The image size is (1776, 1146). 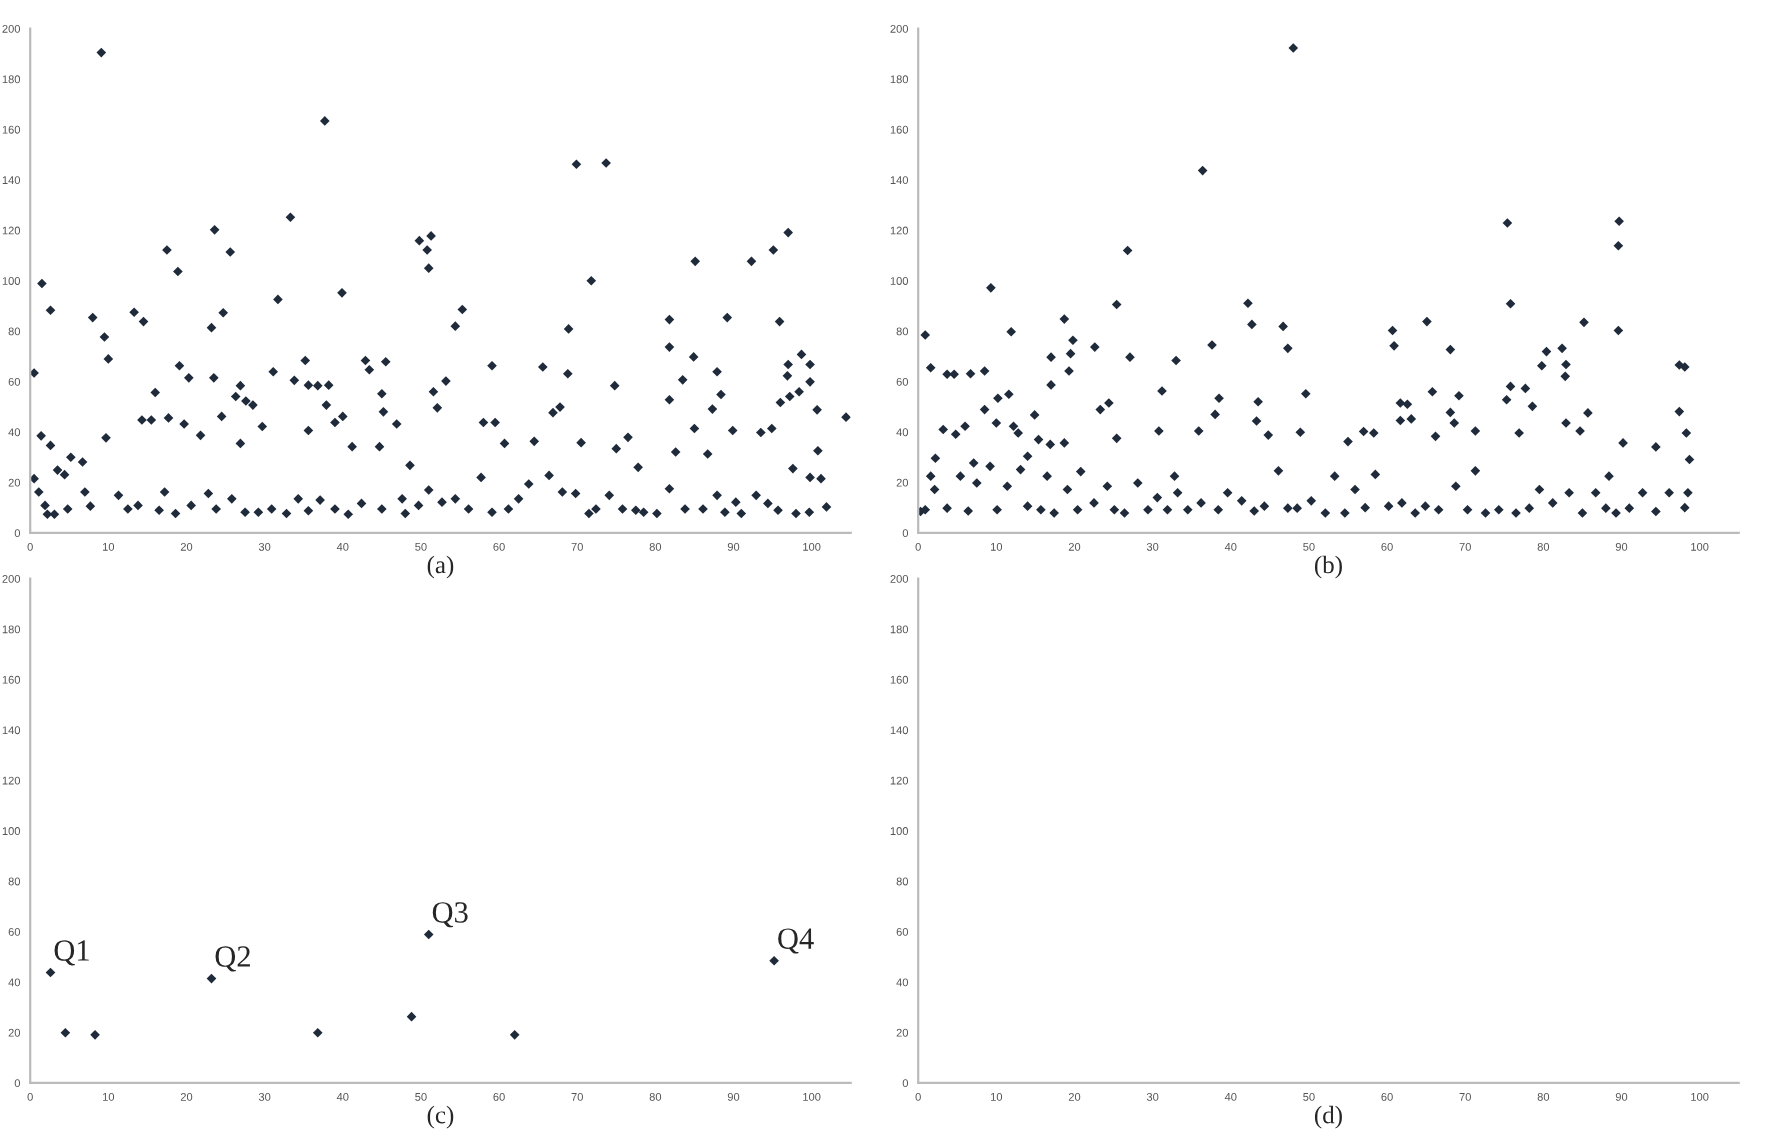 I want to click on x-axis-title: (b), so click(x=1328, y=567).